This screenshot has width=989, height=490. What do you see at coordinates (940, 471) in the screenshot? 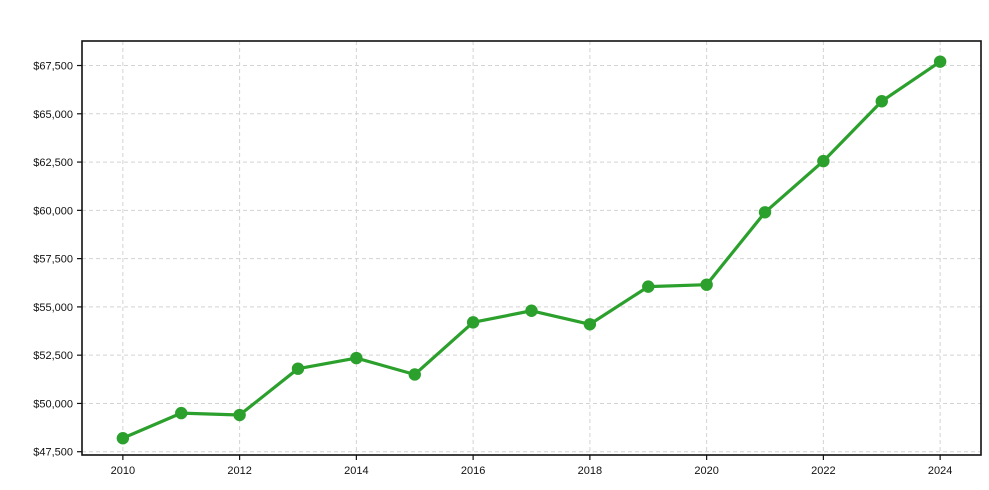
I see `x-tick-label: 2024` at bounding box center [940, 471].